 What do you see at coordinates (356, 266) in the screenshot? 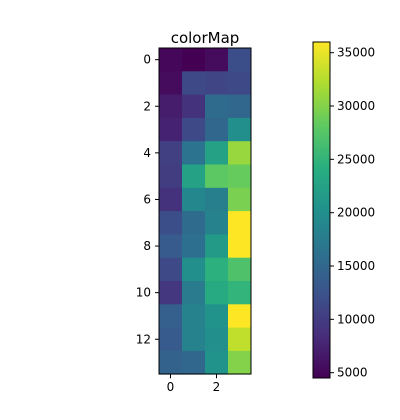
I see `colorbar-tick-label: 15000` at bounding box center [356, 266].